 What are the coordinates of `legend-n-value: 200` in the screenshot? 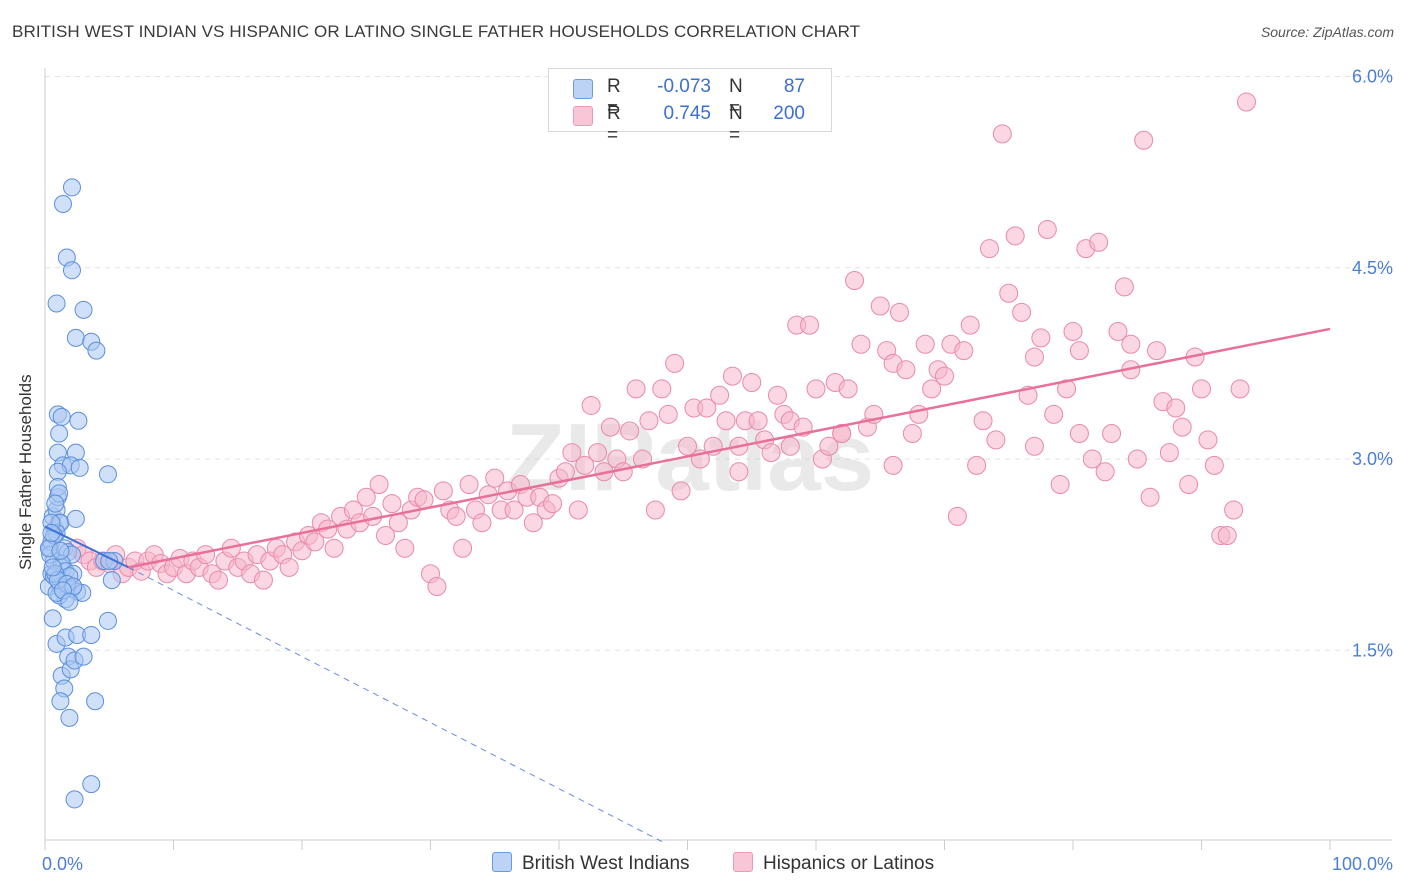 It's located at (789, 113).